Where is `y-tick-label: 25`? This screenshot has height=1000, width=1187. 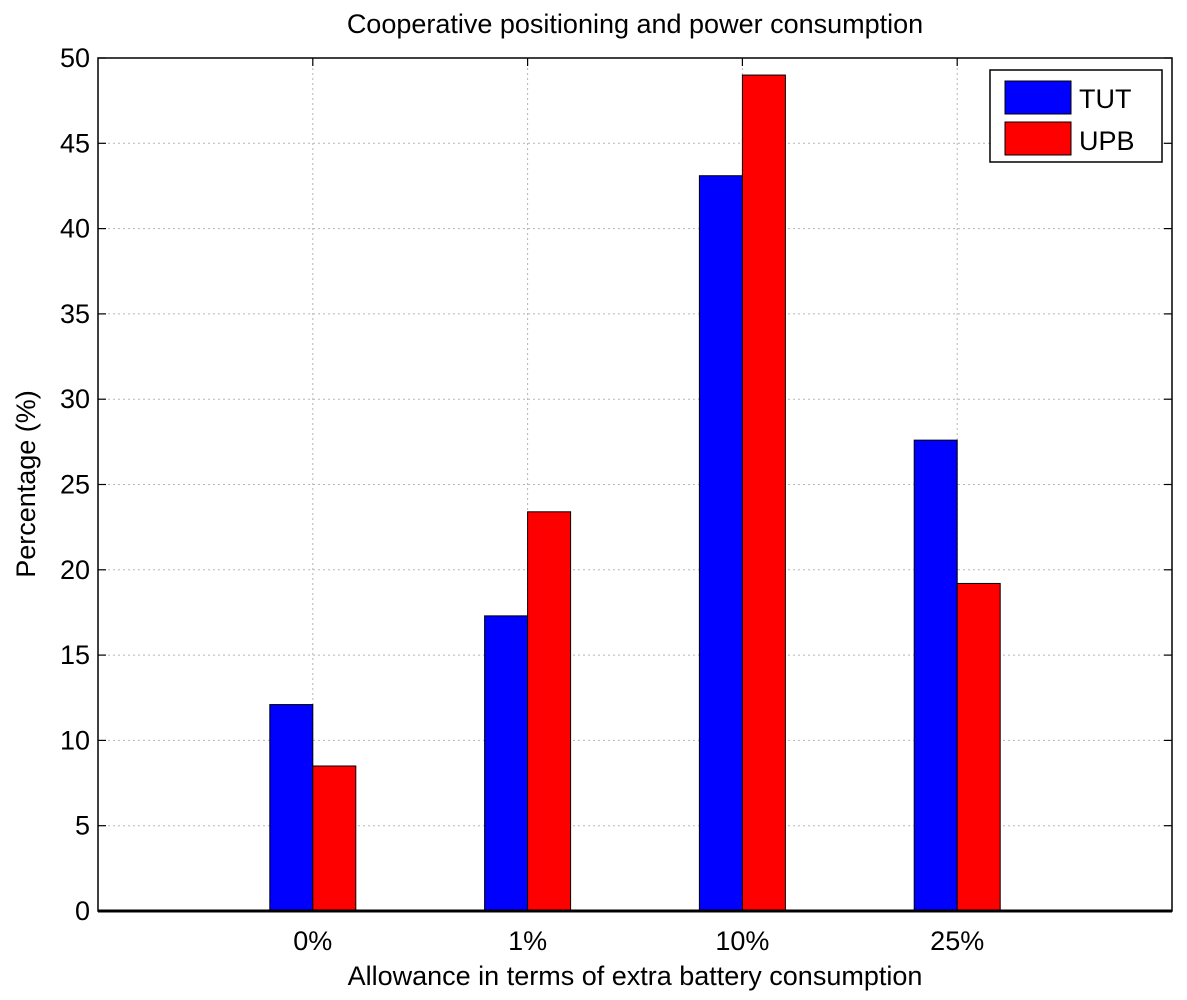
y-tick-label: 25 is located at coordinates (75, 485).